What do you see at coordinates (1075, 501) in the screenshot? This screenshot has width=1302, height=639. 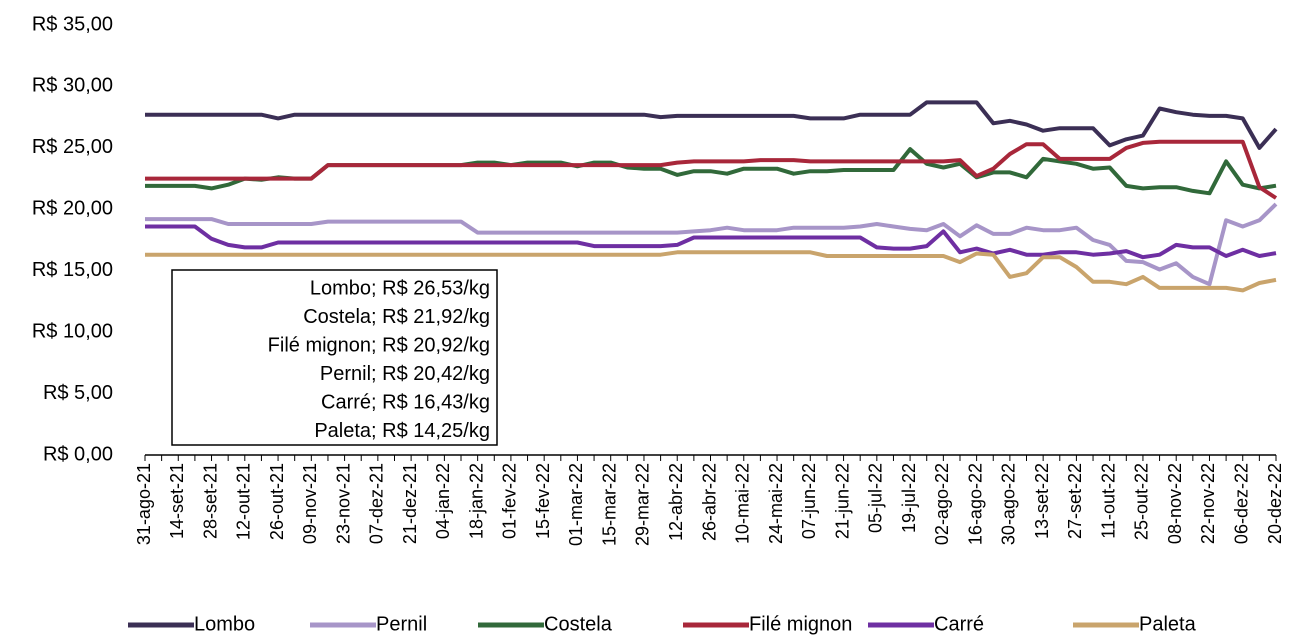 I see `x-tick-label: 27-set-22` at bounding box center [1075, 501].